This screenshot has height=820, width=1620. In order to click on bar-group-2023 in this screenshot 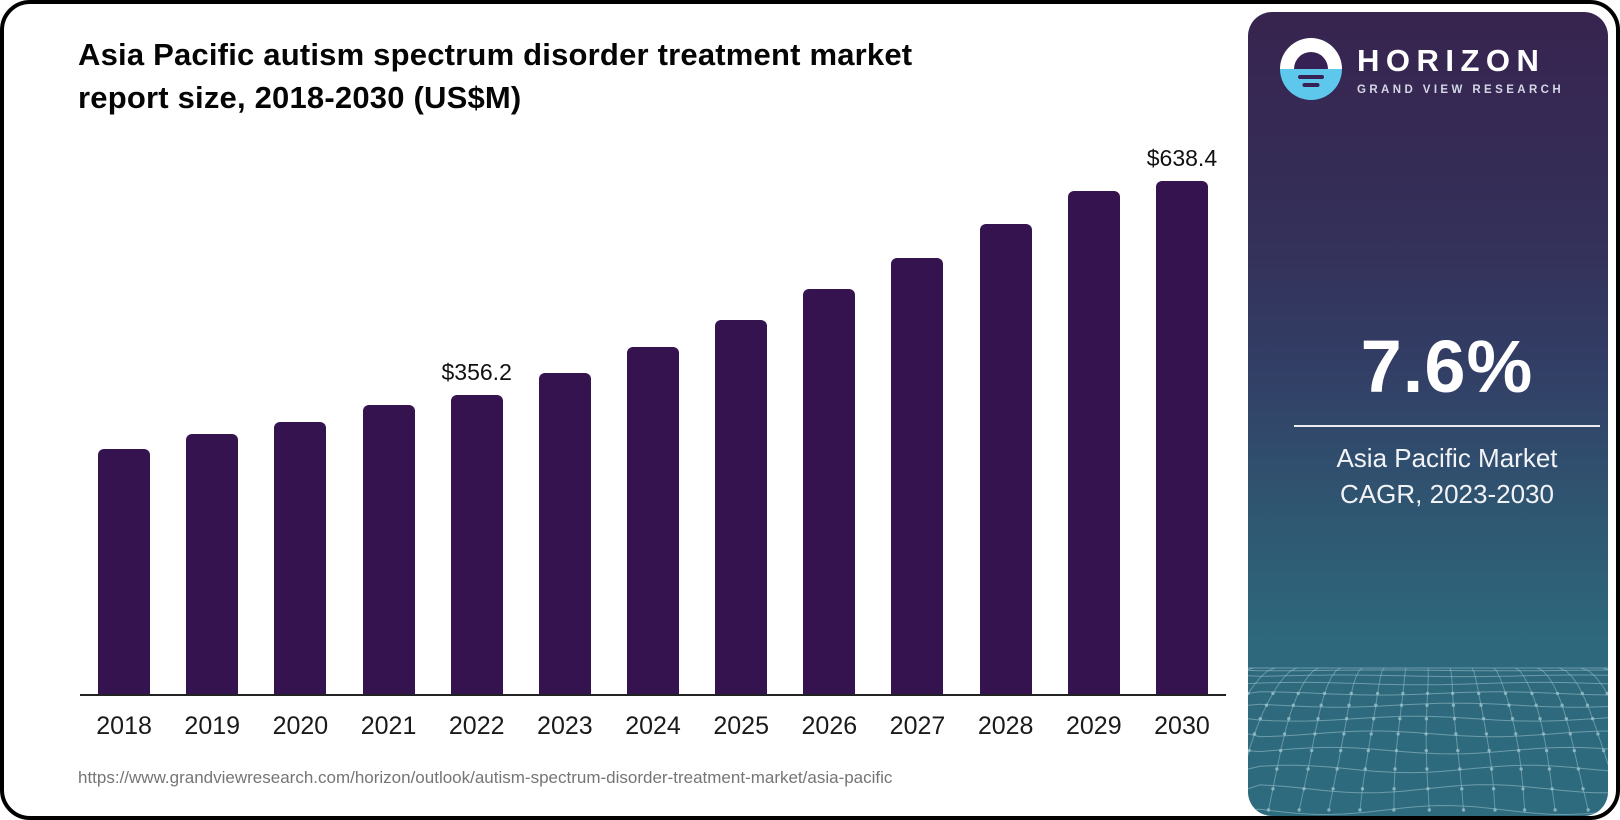, I will do `click(565, 419)`.